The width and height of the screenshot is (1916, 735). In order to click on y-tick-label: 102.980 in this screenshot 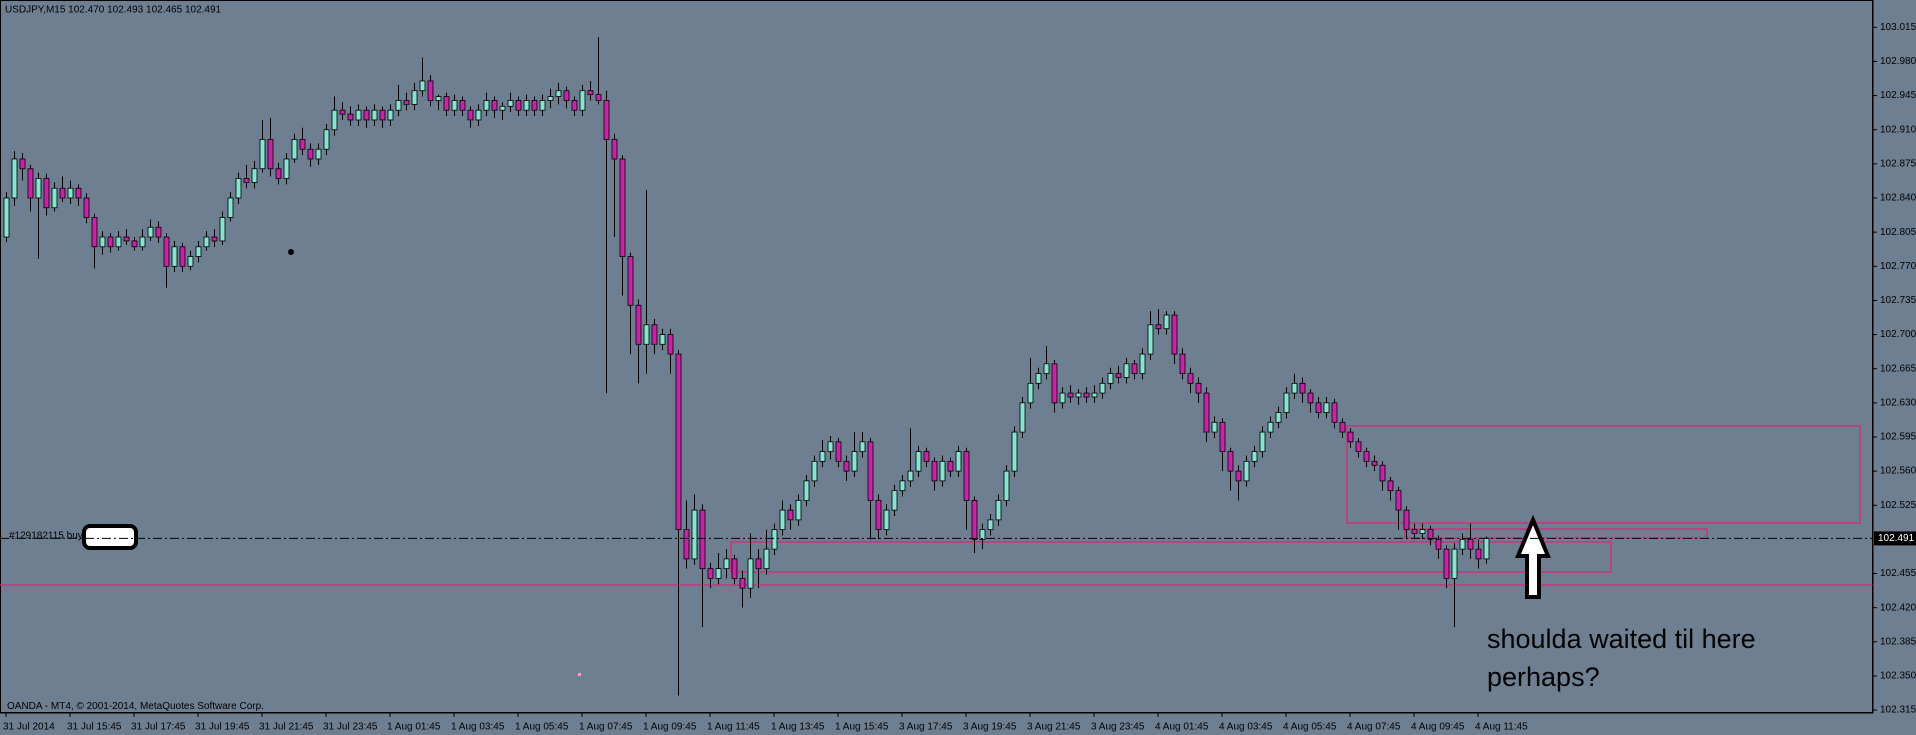, I will do `click(1898, 61)`.